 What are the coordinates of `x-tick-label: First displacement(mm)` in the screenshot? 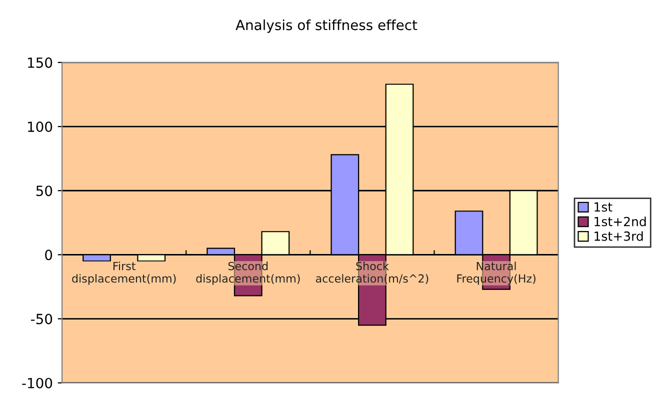 It's located at (124, 273).